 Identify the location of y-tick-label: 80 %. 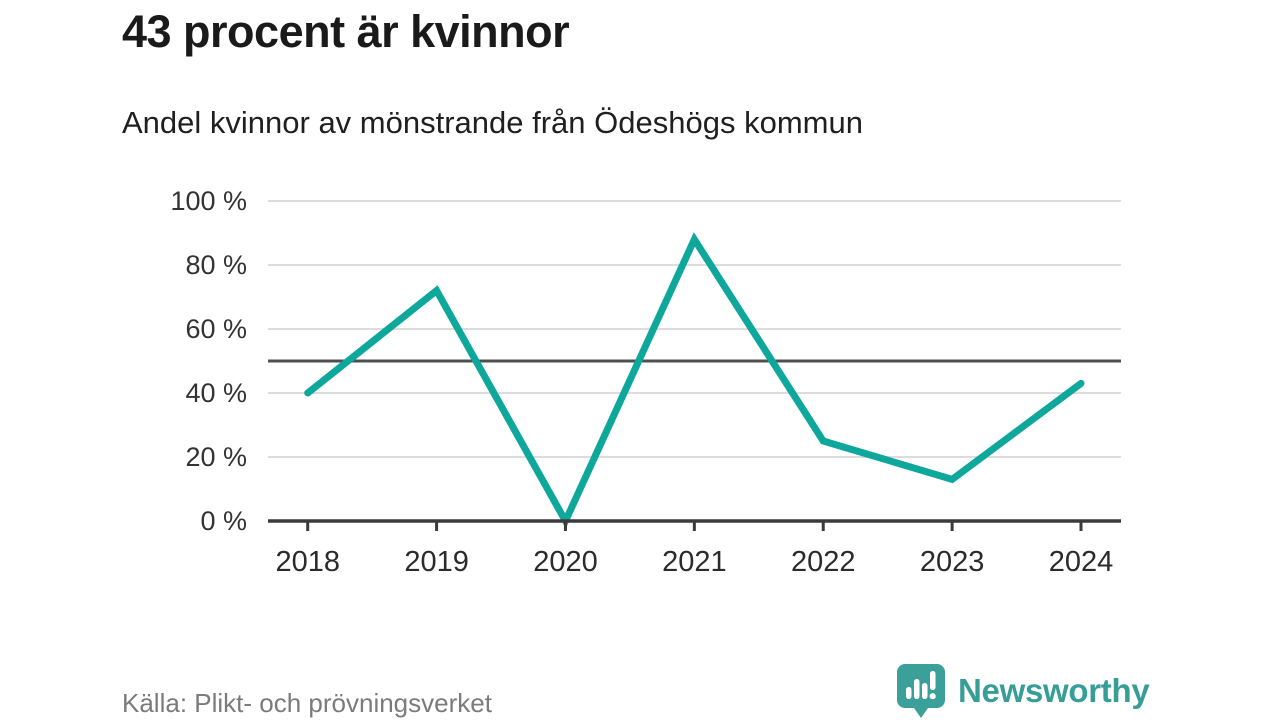
(216, 265).